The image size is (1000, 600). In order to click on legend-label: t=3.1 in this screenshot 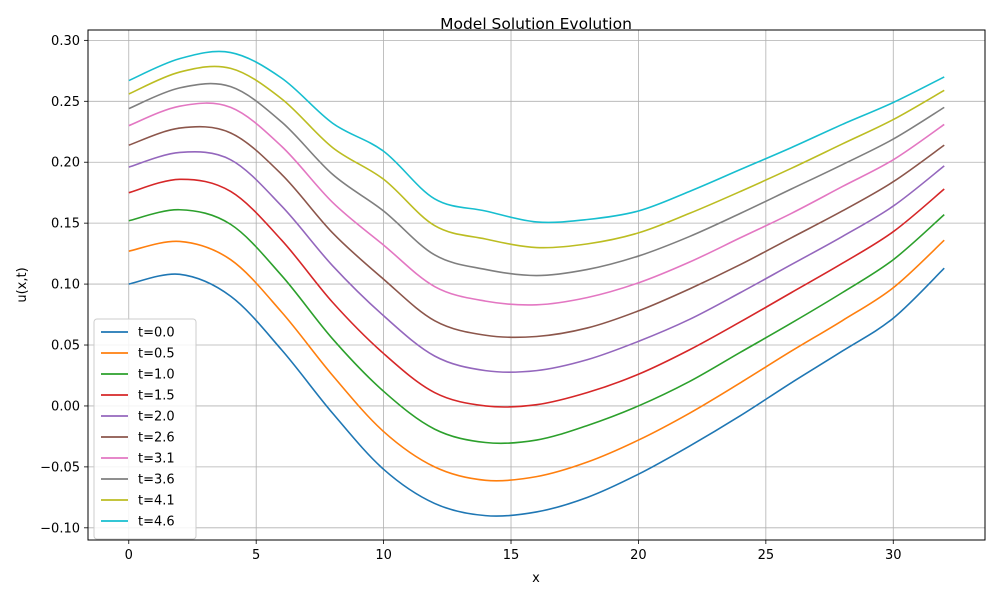, I will do `click(156, 459)`.